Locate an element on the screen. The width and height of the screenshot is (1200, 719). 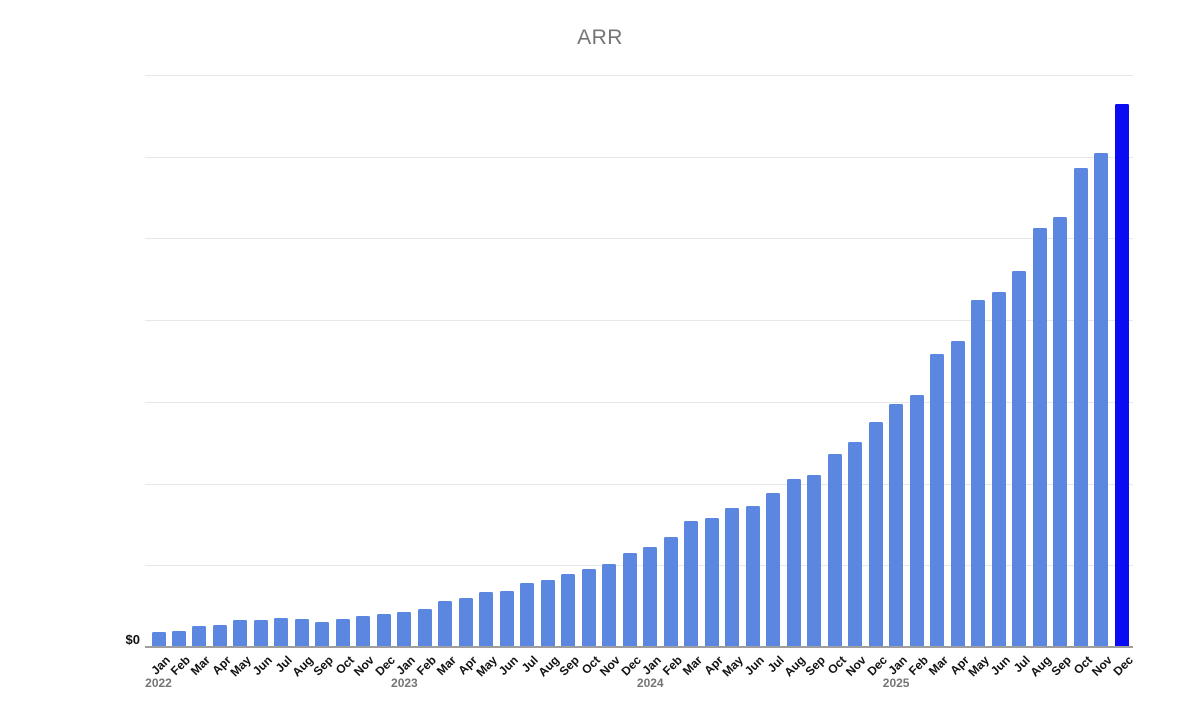
year-label: 2023 is located at coordinates (404, 683).